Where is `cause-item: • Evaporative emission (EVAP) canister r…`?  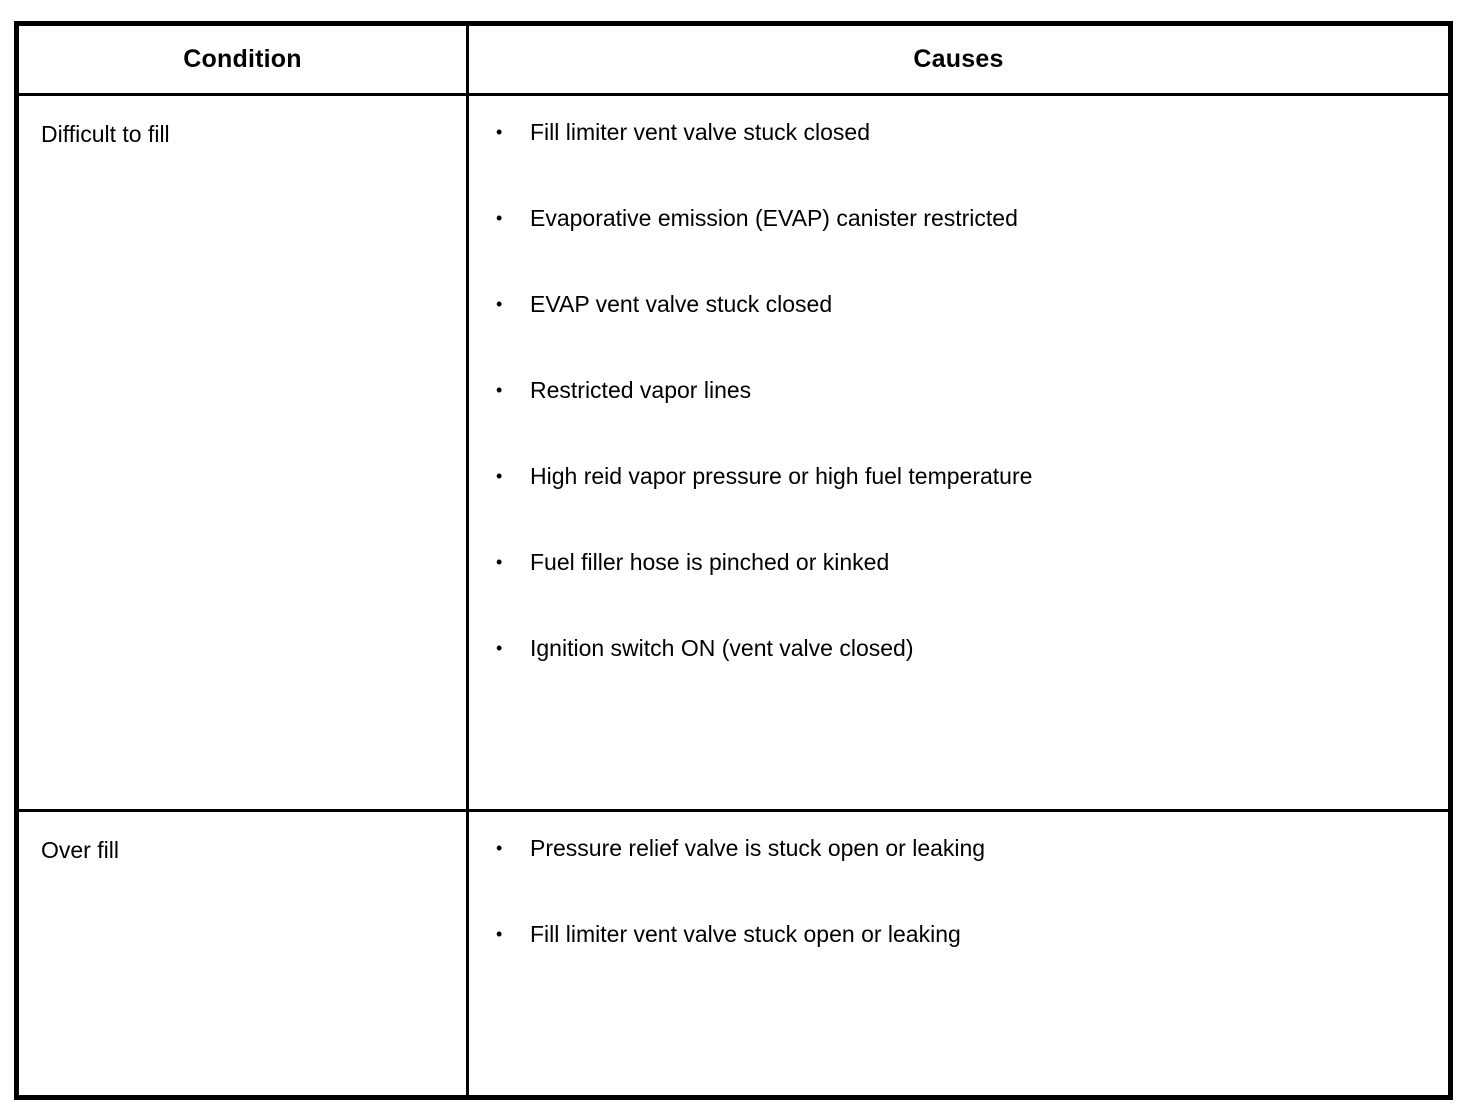
cause-item: • Evaporative emission (EVAP) canister r… is located at coordinates (966, 218).